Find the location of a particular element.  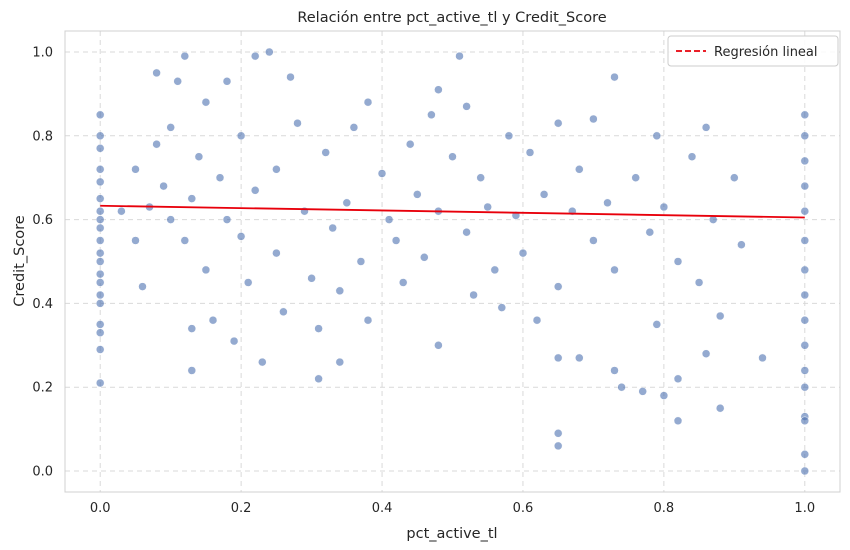

regression-line-group is located at coordinates (452, 211).